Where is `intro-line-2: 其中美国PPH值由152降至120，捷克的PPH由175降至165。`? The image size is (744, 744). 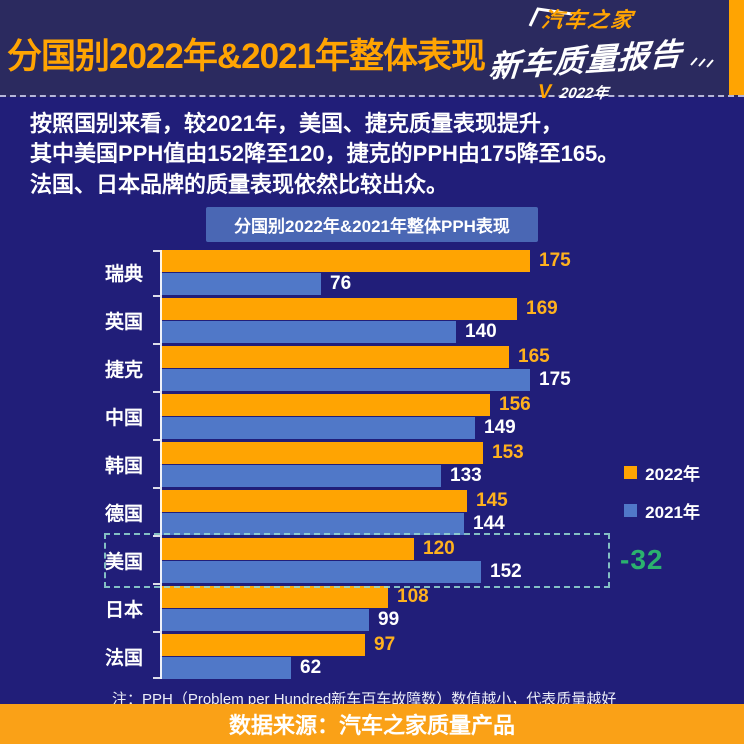
intro-line-2: 其中美国PPH值由152降至120，捷克的PPH由175降至165。 is located at coordinates (325, 154).